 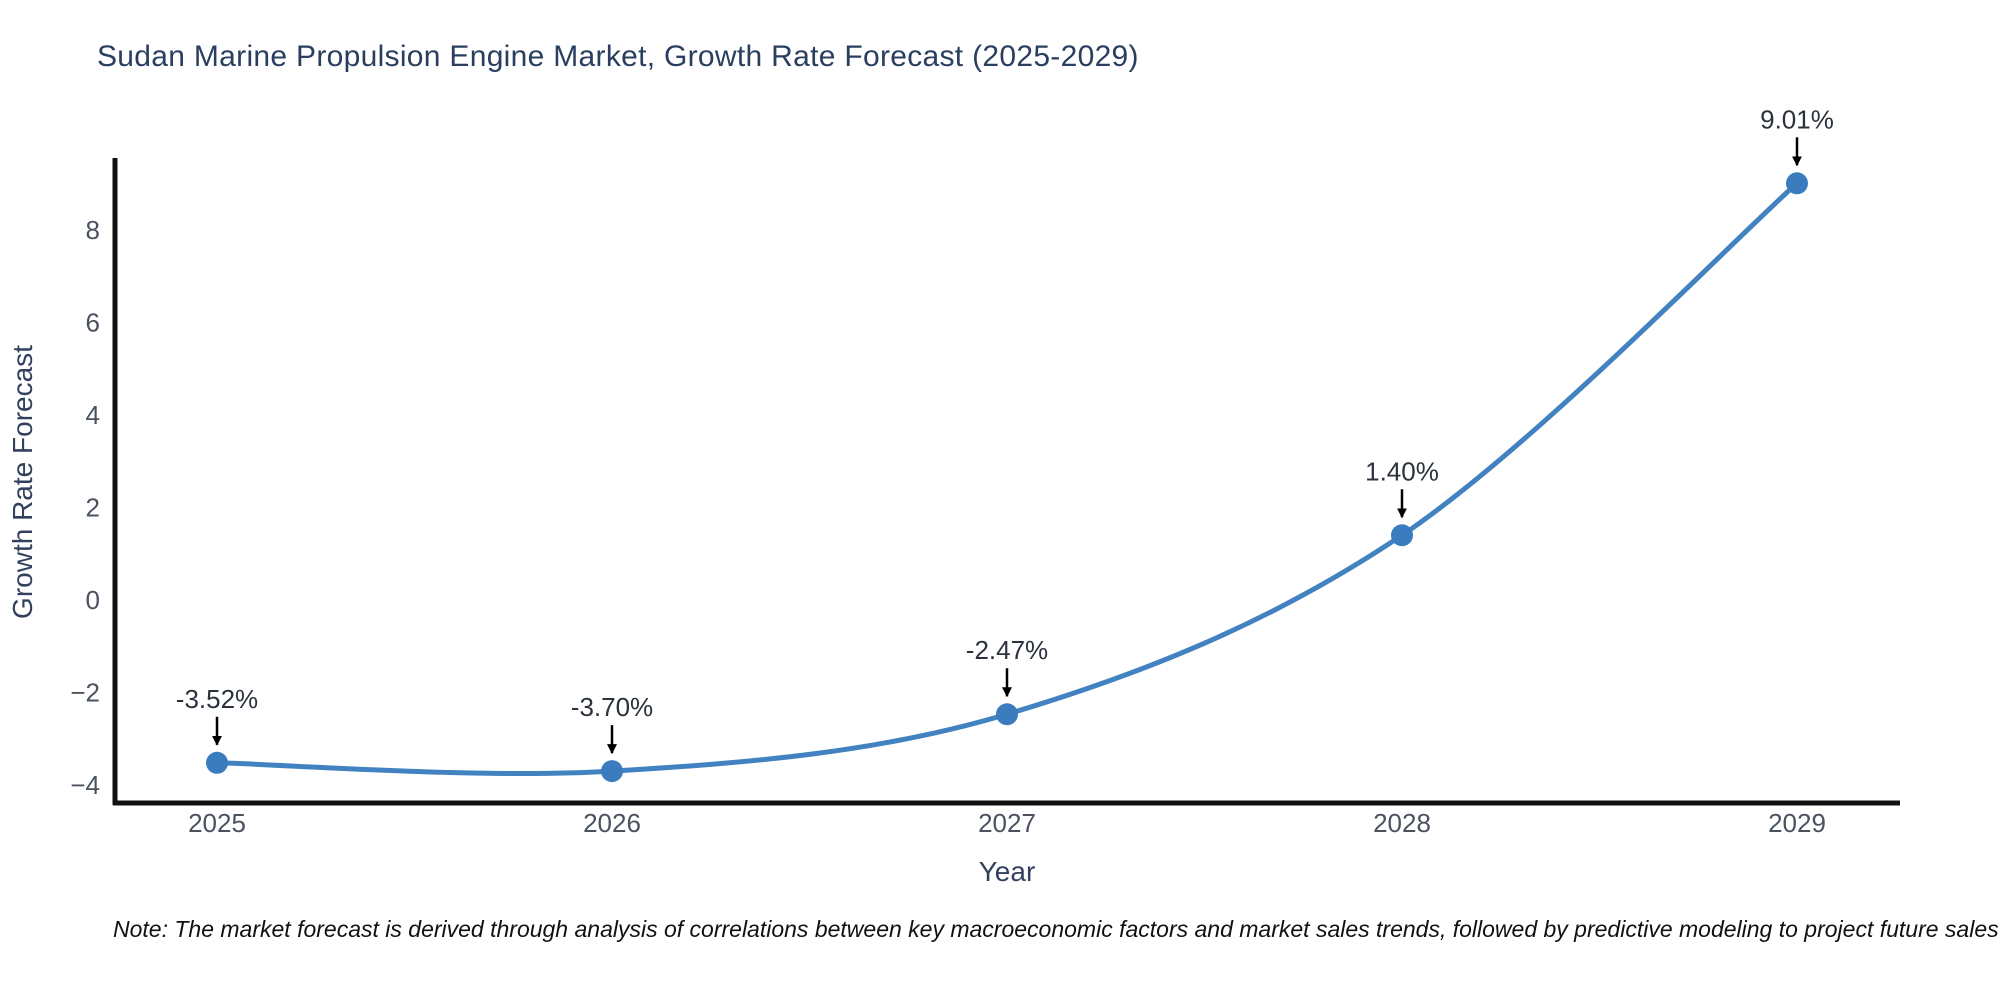 I want to click on x-tick-label: 2027, so click(x=1007, y=823).